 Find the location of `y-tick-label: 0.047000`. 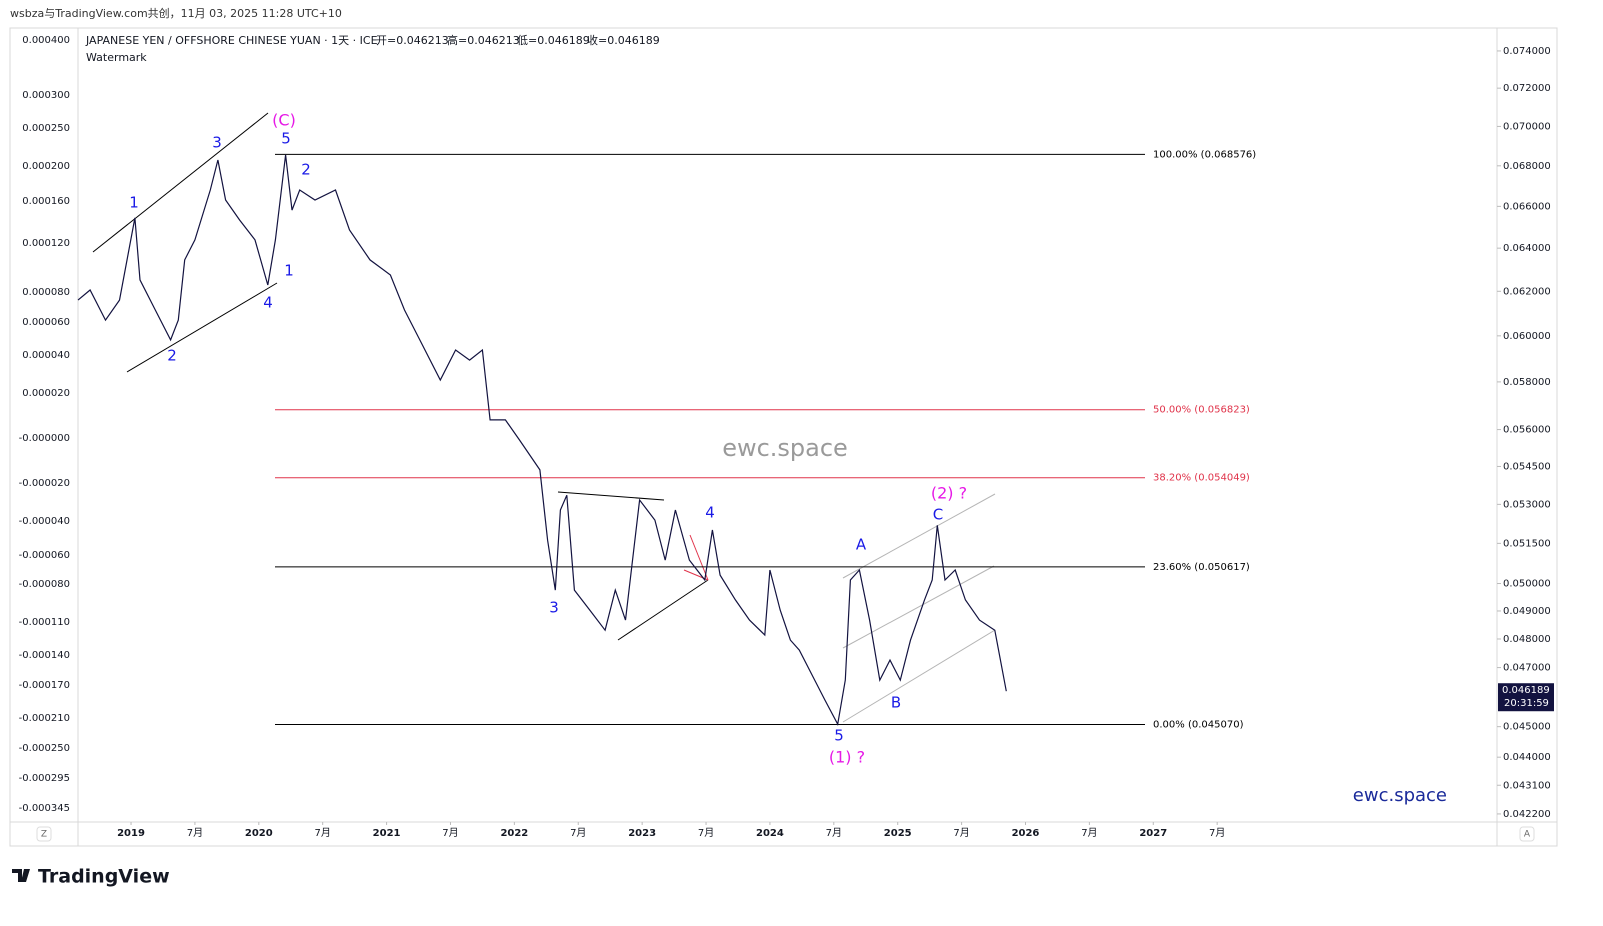

y-tick-label: 0.047000 is located at coordinates (1527, 668).